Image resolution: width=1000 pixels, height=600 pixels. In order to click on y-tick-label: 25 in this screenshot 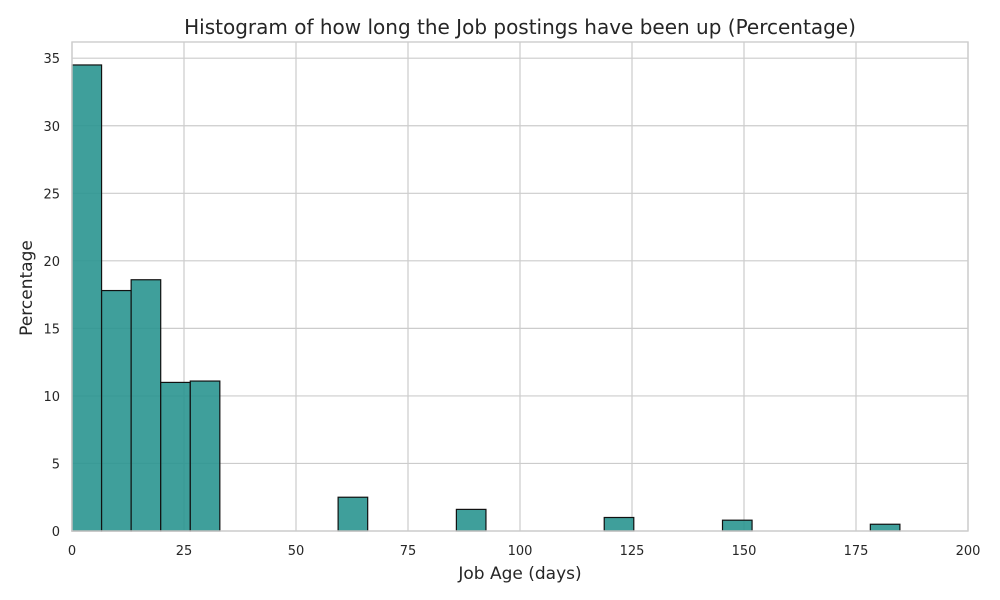, I will do `click(51, 194)`.